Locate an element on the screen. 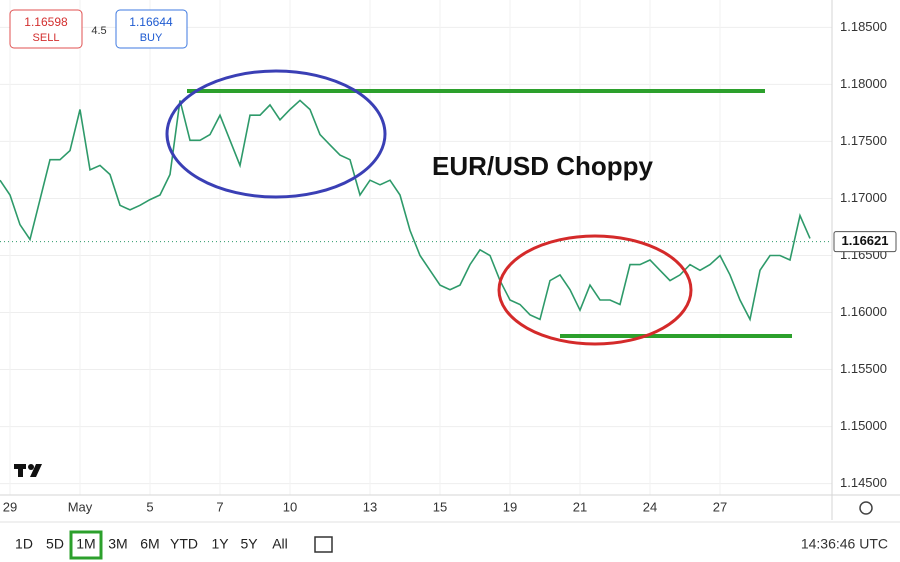 Image resolution: width=900 pixels, height=562 pixels. buy-price: 1.16644 is located at coordinates (151, 22).